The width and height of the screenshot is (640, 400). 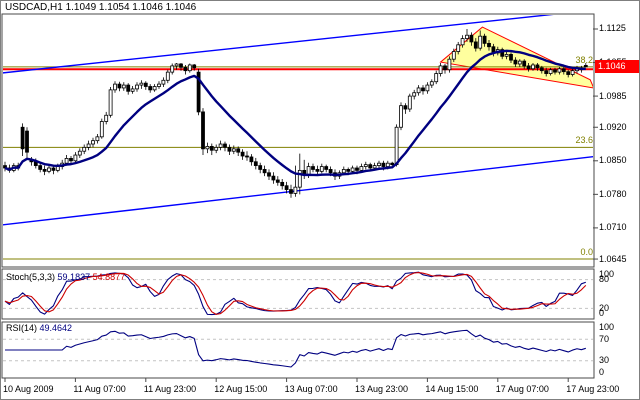 What do you see at coordinates (613, 193) in the screenshot?
I see `y-axis-label: 1.0780` at bounding box center [613, 193].